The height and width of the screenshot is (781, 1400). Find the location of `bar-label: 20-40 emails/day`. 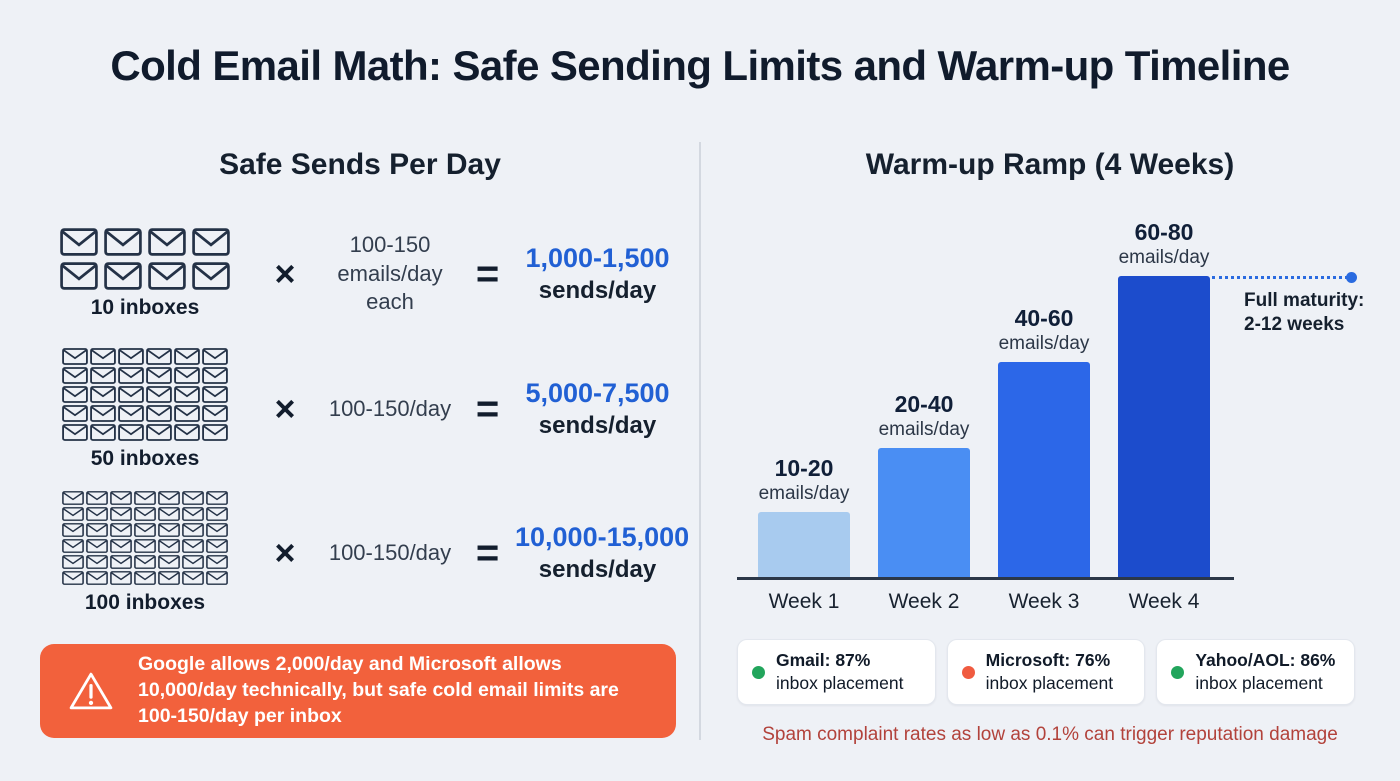

bar-label: 20-40 emails/day is located at coordinates (924, 416).